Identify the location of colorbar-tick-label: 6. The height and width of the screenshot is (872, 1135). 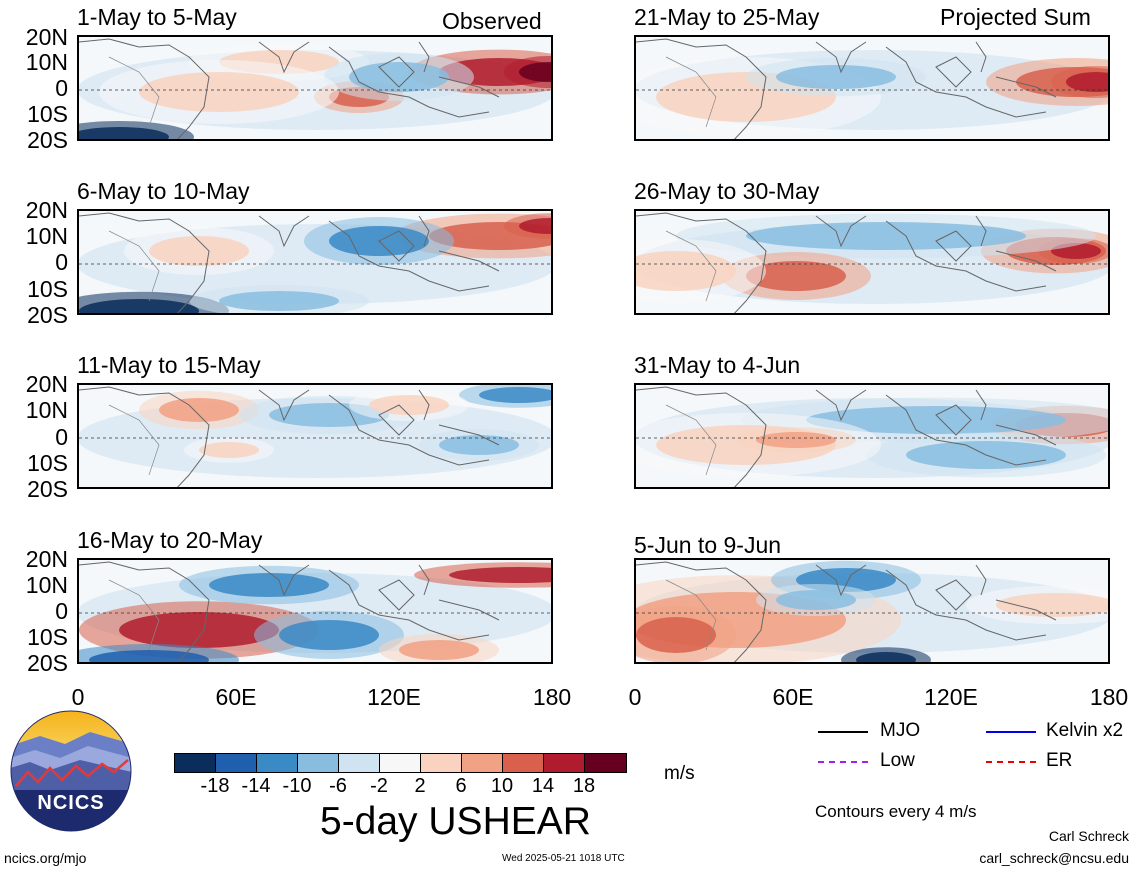
(461, 786).